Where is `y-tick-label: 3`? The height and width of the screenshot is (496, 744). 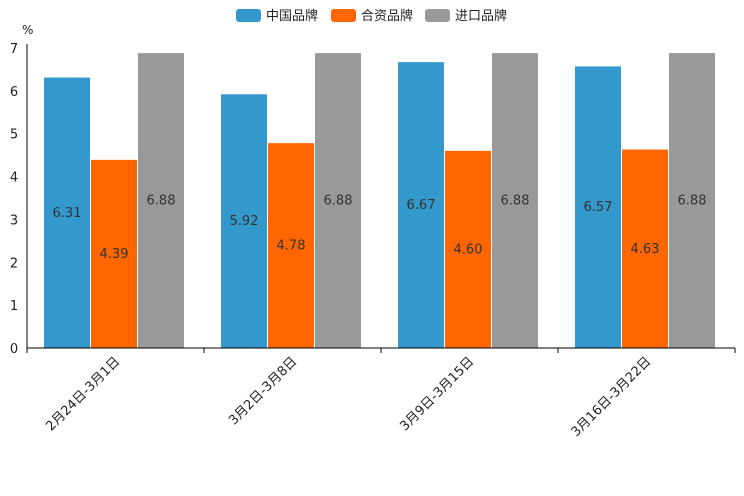
y-tick-label: 3 is located at coordinates (14, 220).